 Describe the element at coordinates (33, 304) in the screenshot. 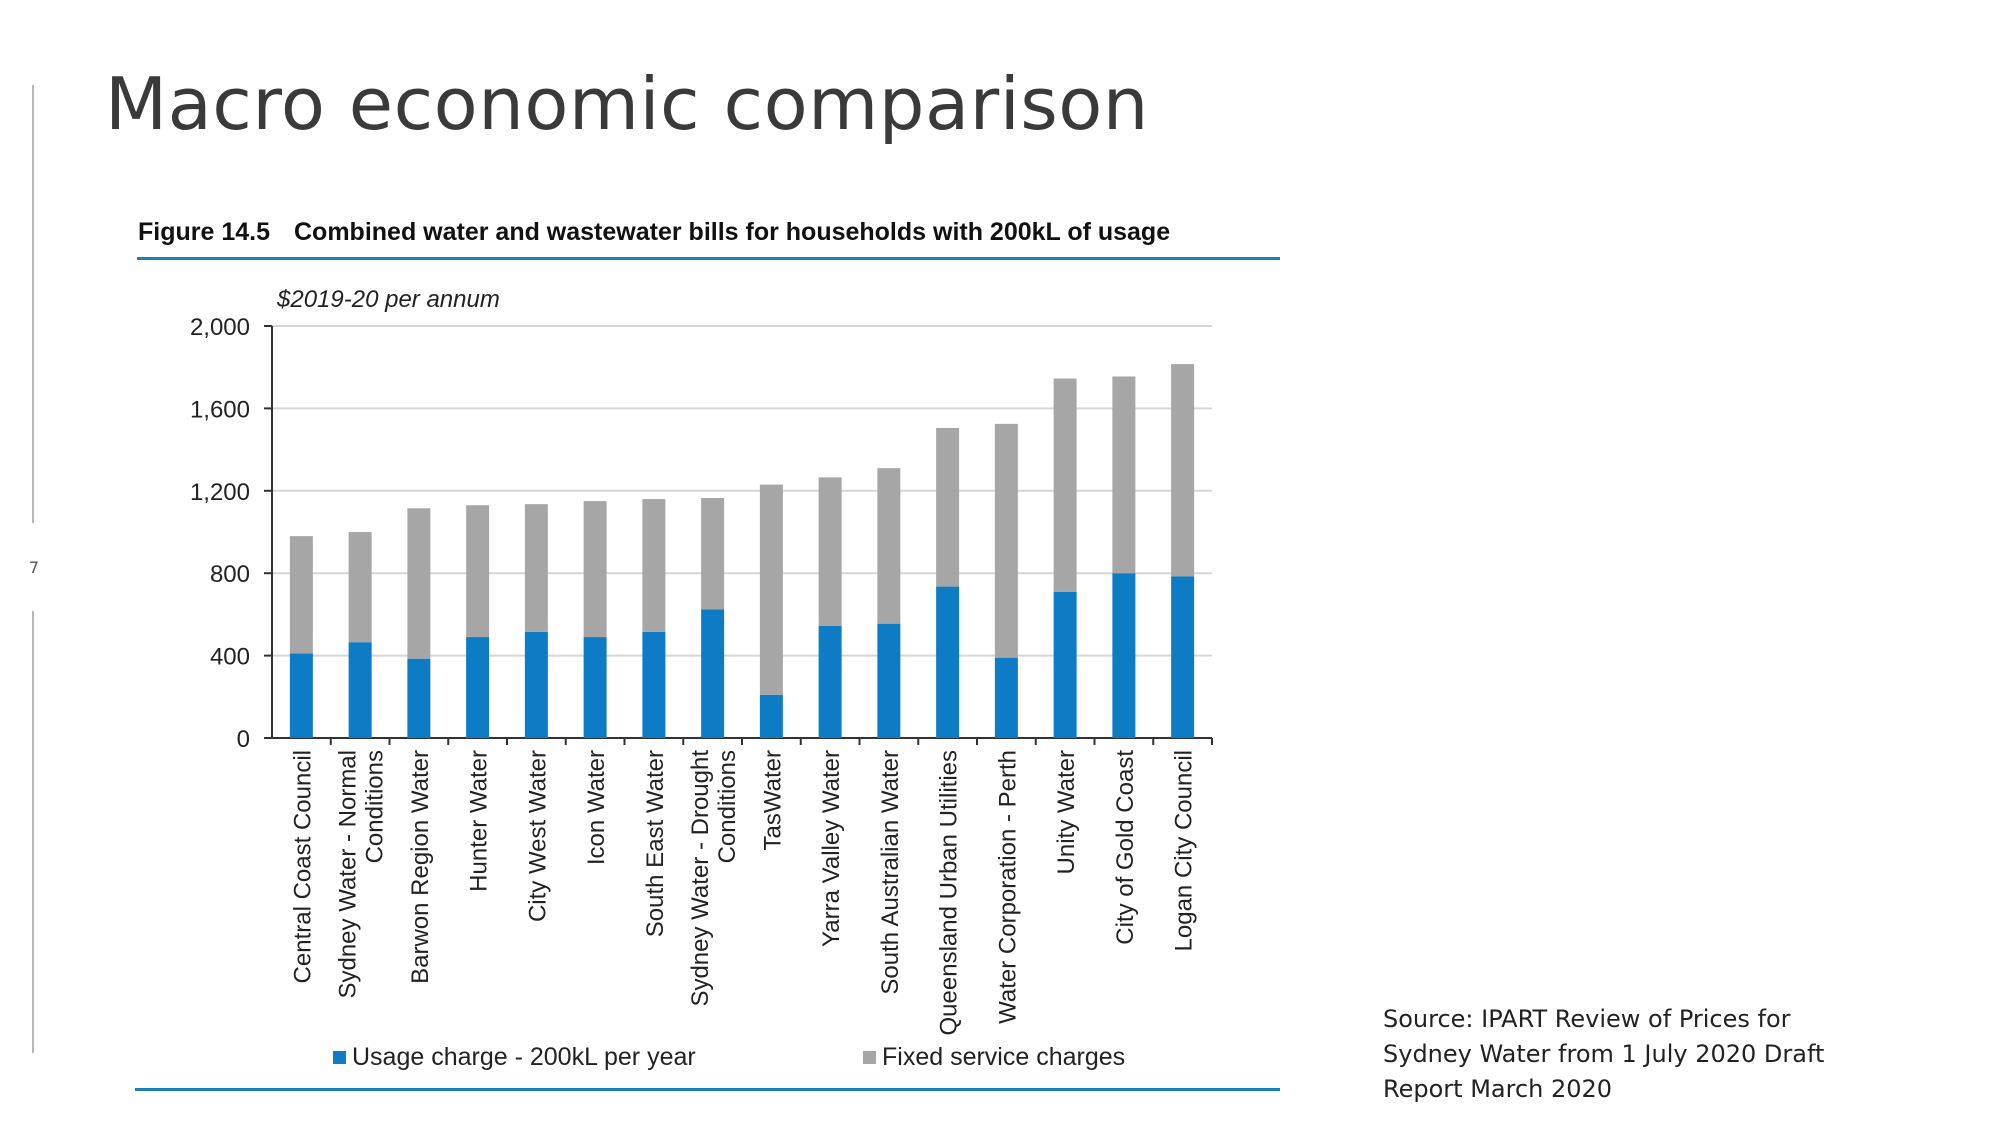

I see `left-divider-top` at that location.